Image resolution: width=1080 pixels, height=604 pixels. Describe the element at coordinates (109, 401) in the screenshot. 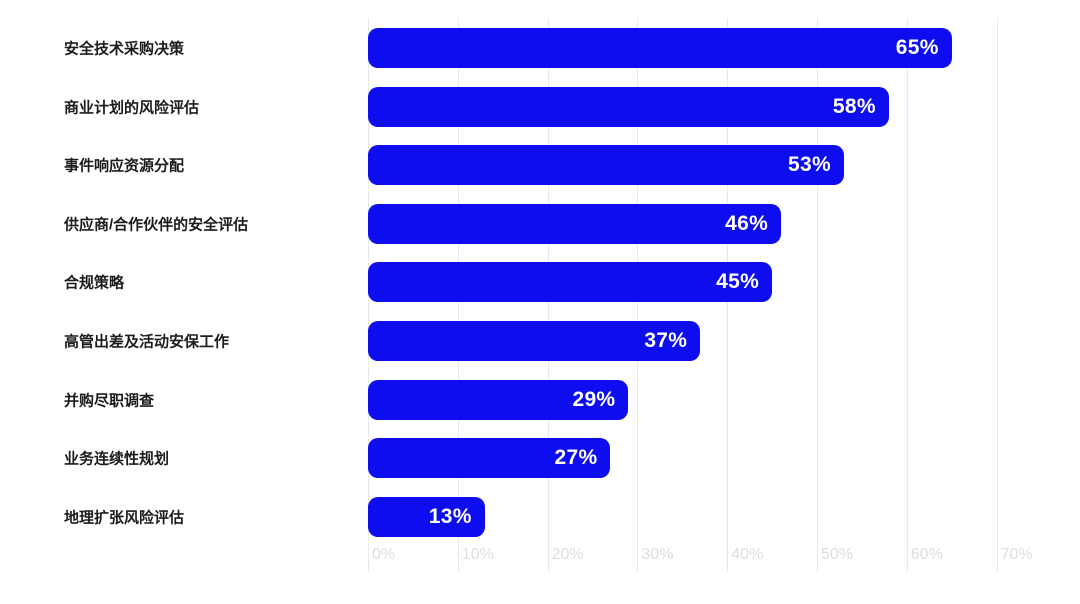

I see `category-label: 并购尽职调查` at that location.